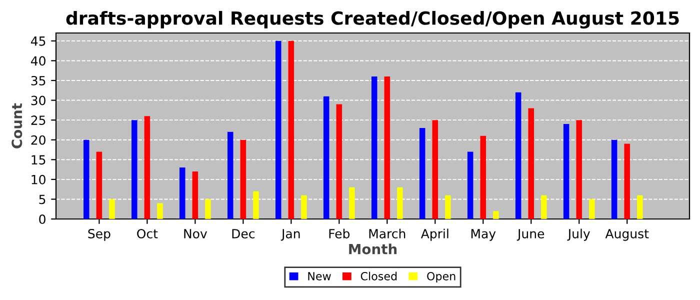 Image resolution: width=700 pixels, height=300 pixels. Describe the element at coordinates (38, 120) in the screenshot. I see `y-tick-label: 25` at that location.